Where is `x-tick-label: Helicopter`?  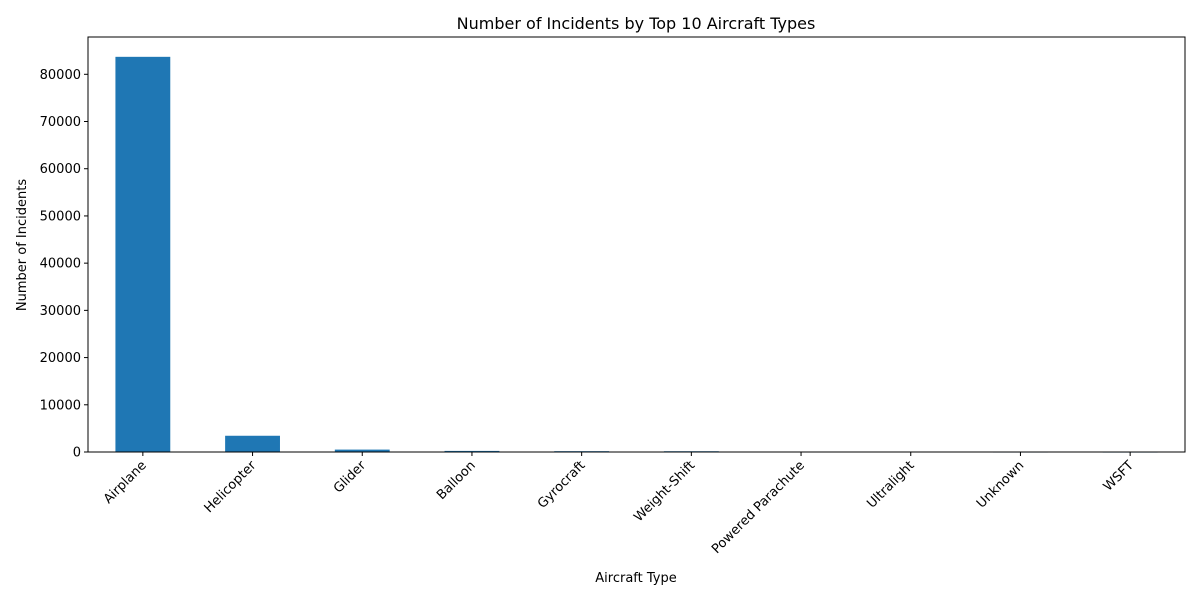 x-tick-label: Helicopter is located at coordinates (231, 487).